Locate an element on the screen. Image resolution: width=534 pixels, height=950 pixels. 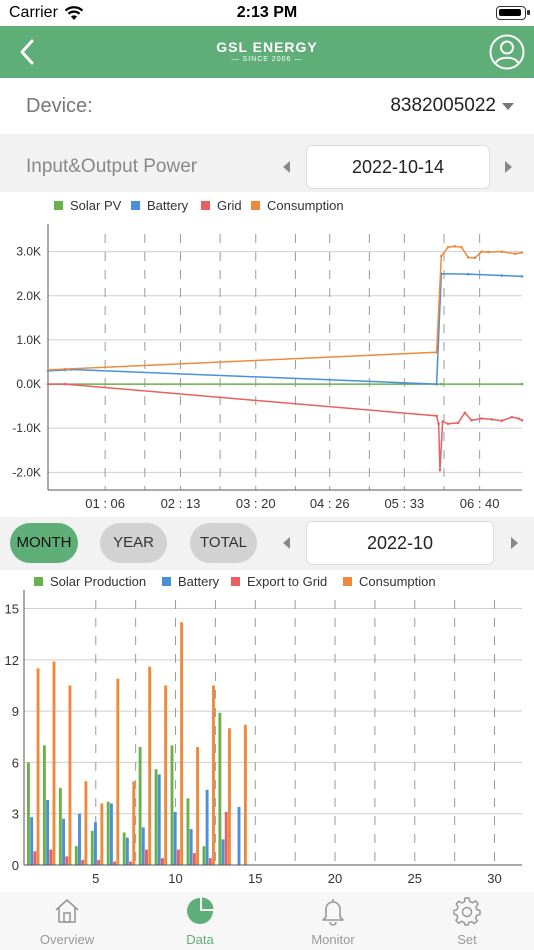
prev-month-icon is located at coordinates (286, 543).